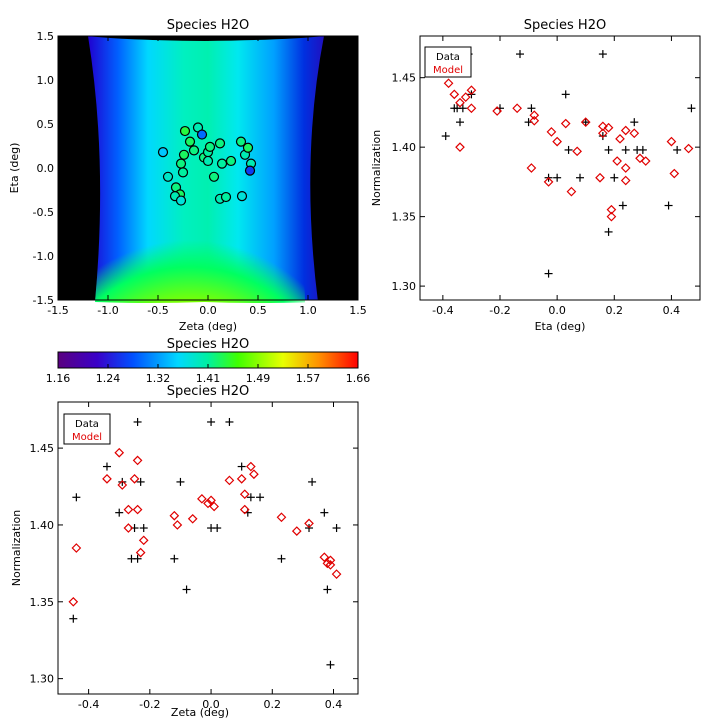  Describe the element at coordinates (42, 525) in the screenshot. I see `zeta-ytick-label: 1.40` at that location.